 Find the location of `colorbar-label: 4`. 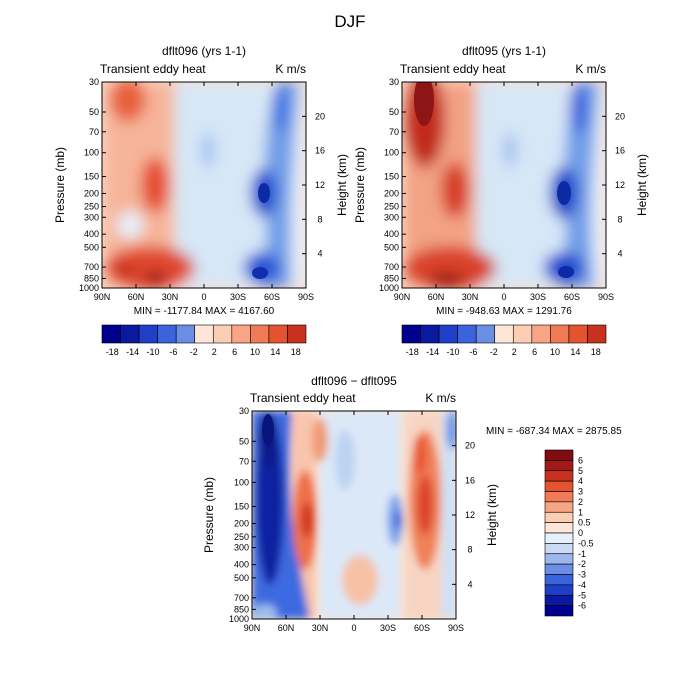

colorbar-label: 4 is located at coordinates (580, 481).